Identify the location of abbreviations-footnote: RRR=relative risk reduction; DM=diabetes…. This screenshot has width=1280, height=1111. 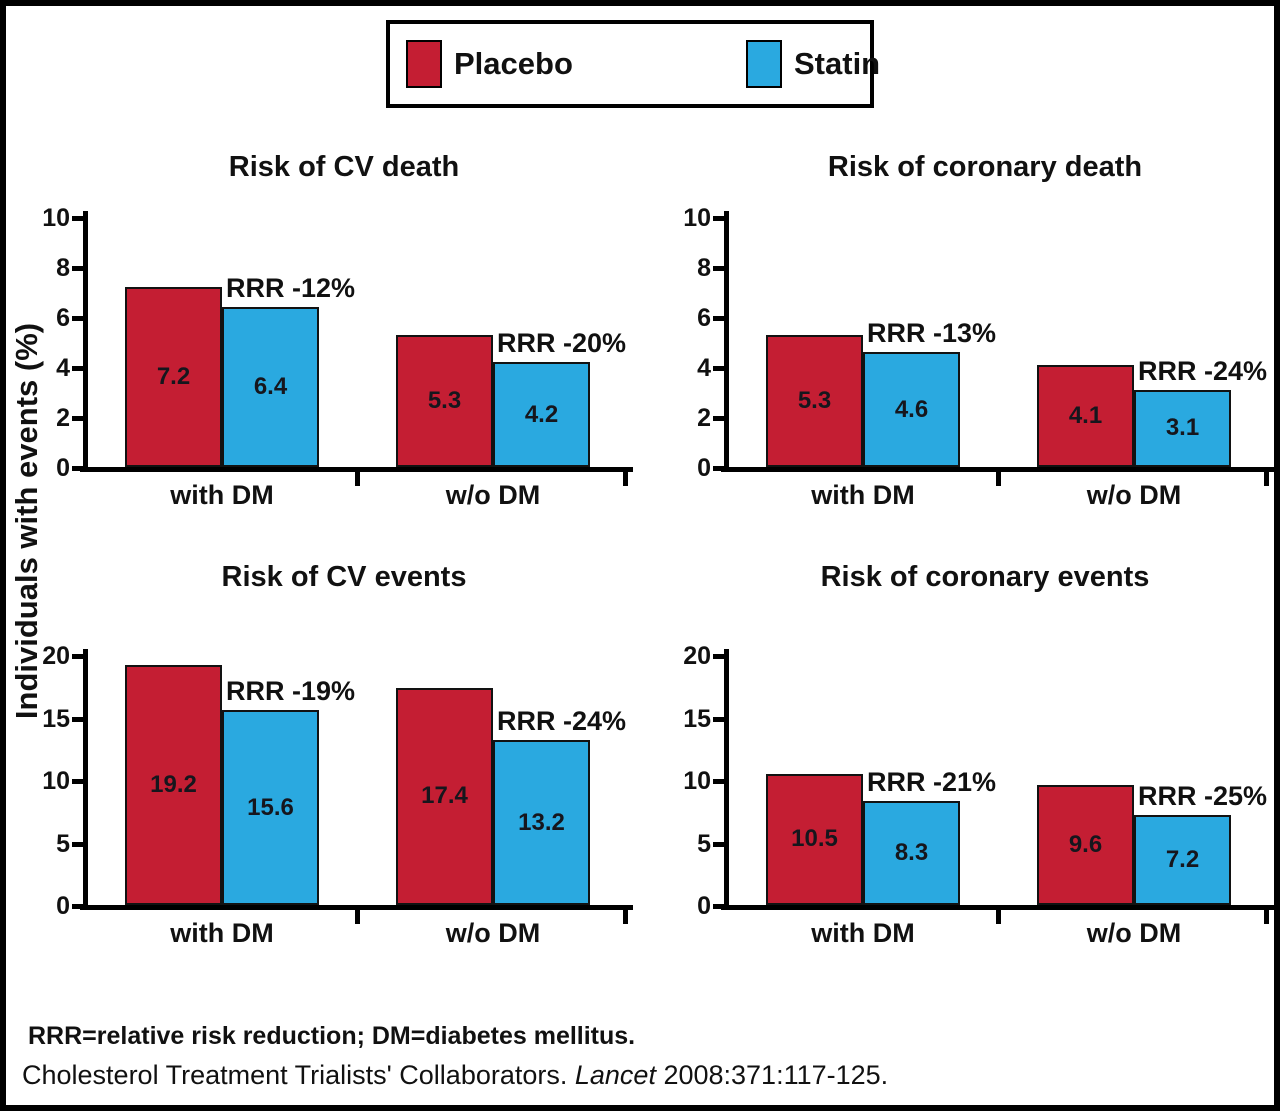
(332, 1036).